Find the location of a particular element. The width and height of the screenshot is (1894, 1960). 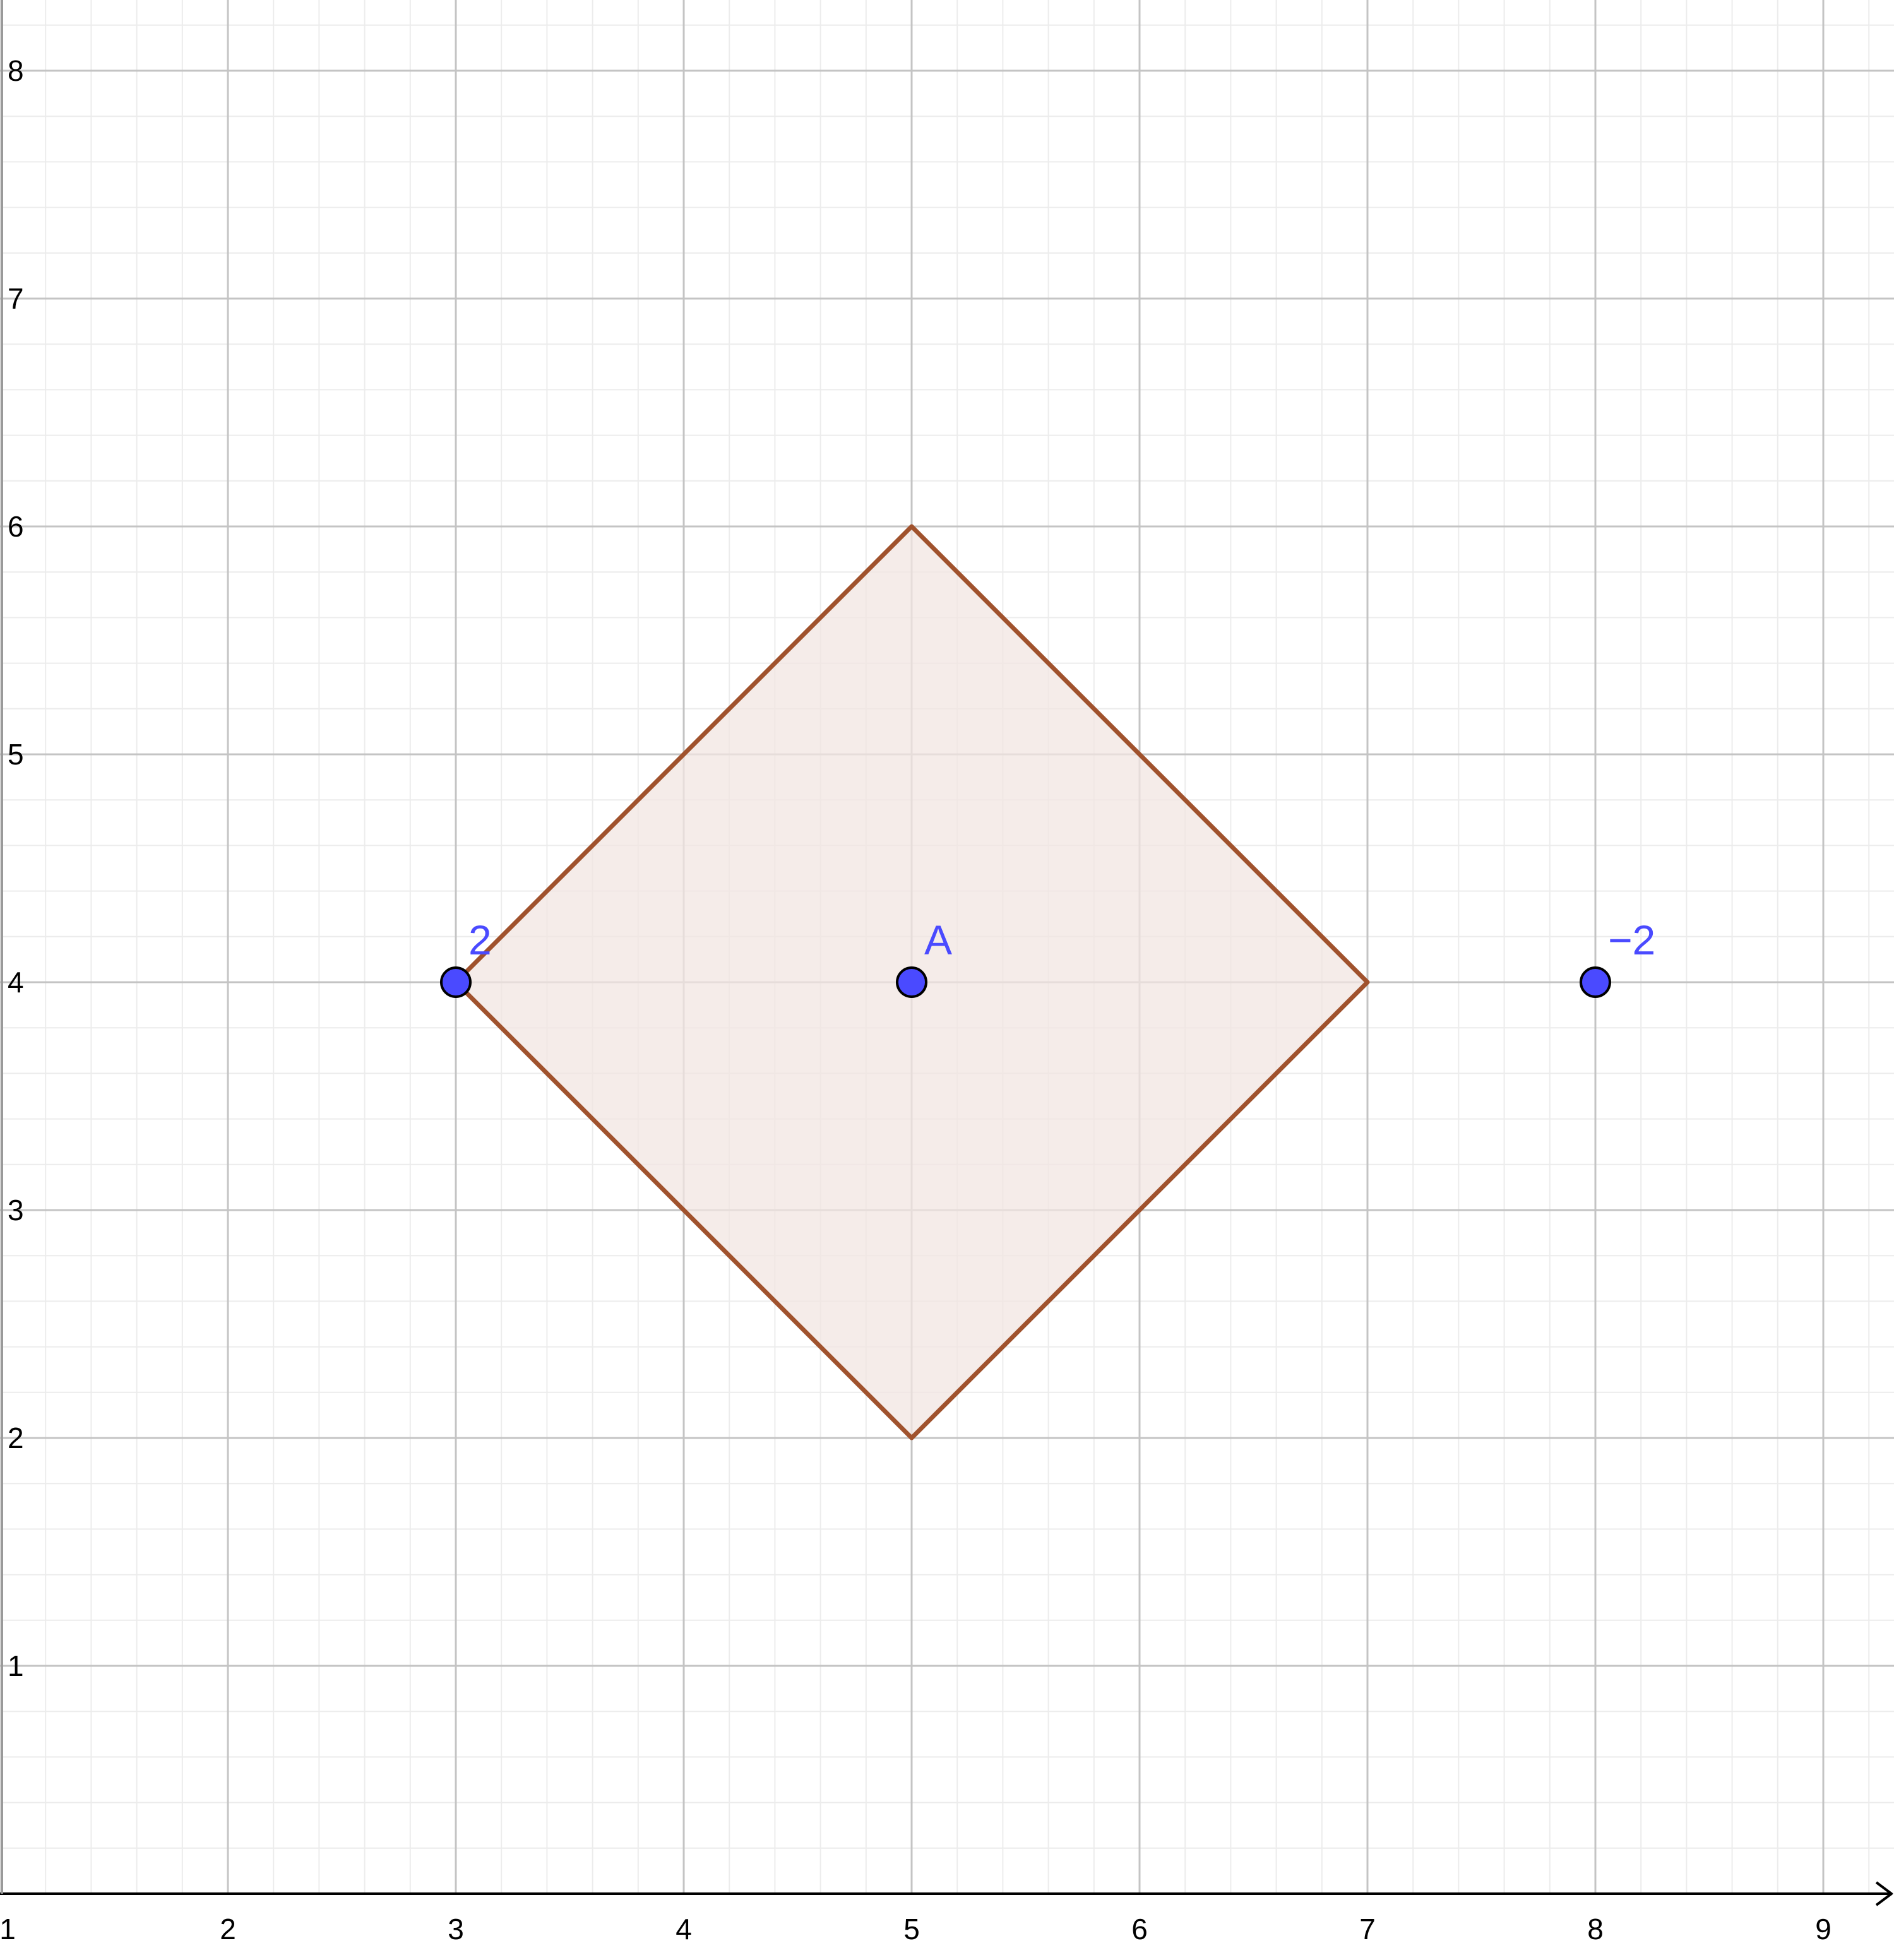

x-tick-label: 2 is located at coordinates (228, 1929).